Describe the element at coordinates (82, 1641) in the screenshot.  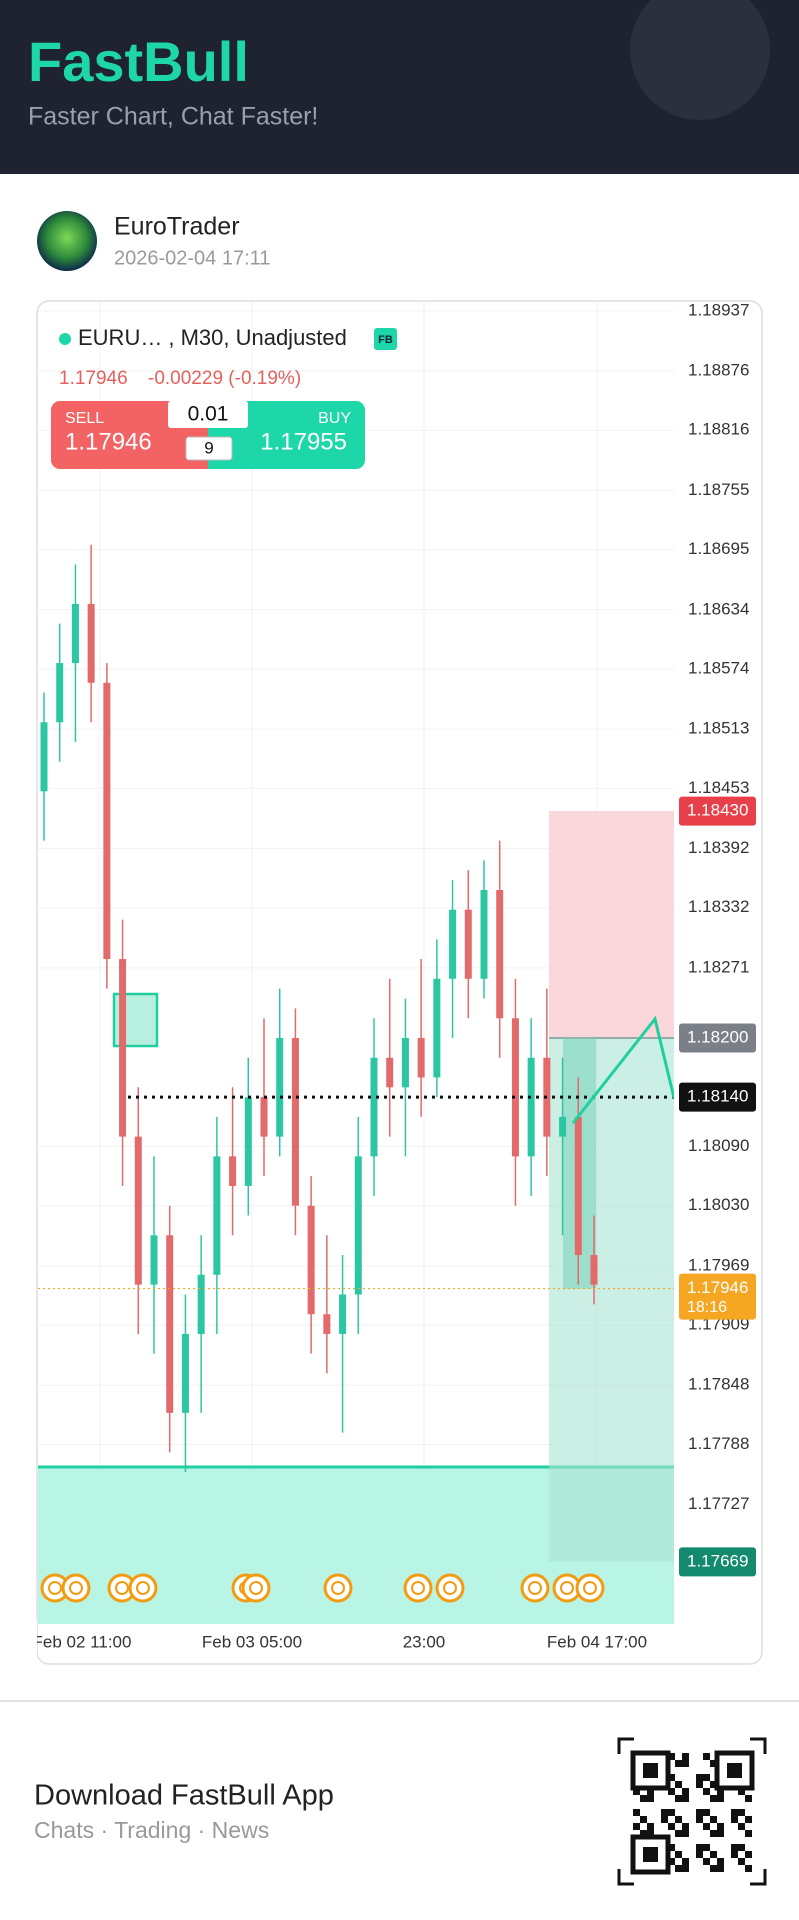
I see `x-tick-label: Feb 02 11:00` at that location.